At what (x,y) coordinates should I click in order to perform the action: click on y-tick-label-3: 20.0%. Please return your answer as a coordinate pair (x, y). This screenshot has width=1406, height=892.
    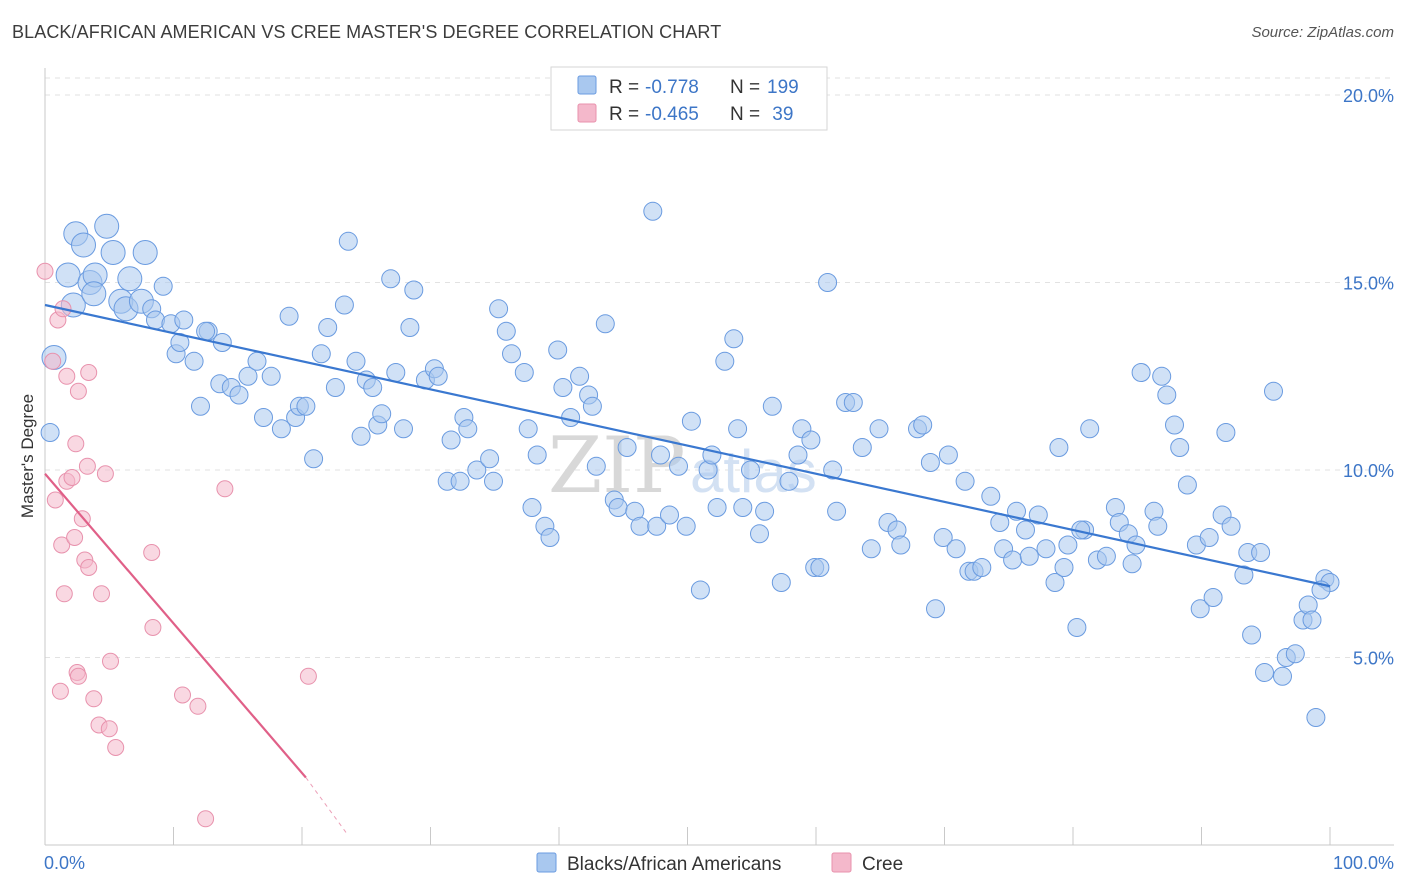
    Looking at the image, I should click on (1368, 96).